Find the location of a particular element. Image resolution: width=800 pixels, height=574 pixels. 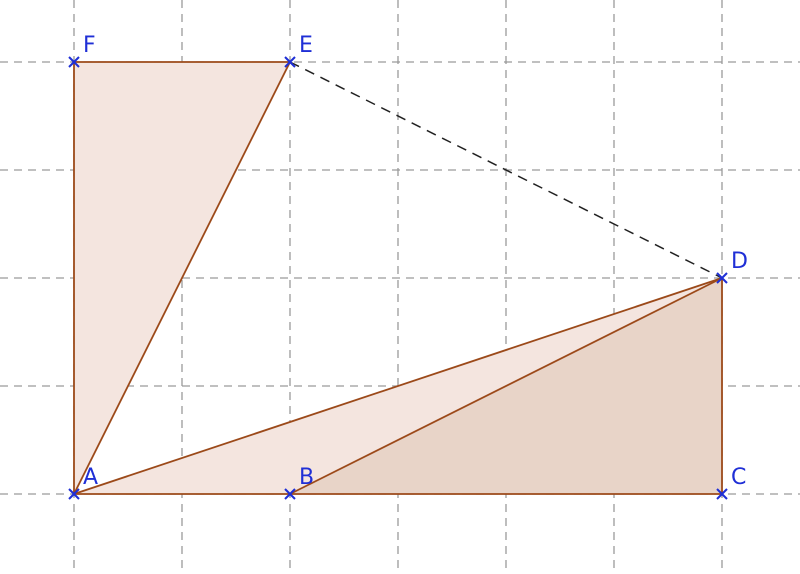

point-label: E is located at coordinates (306, 45).